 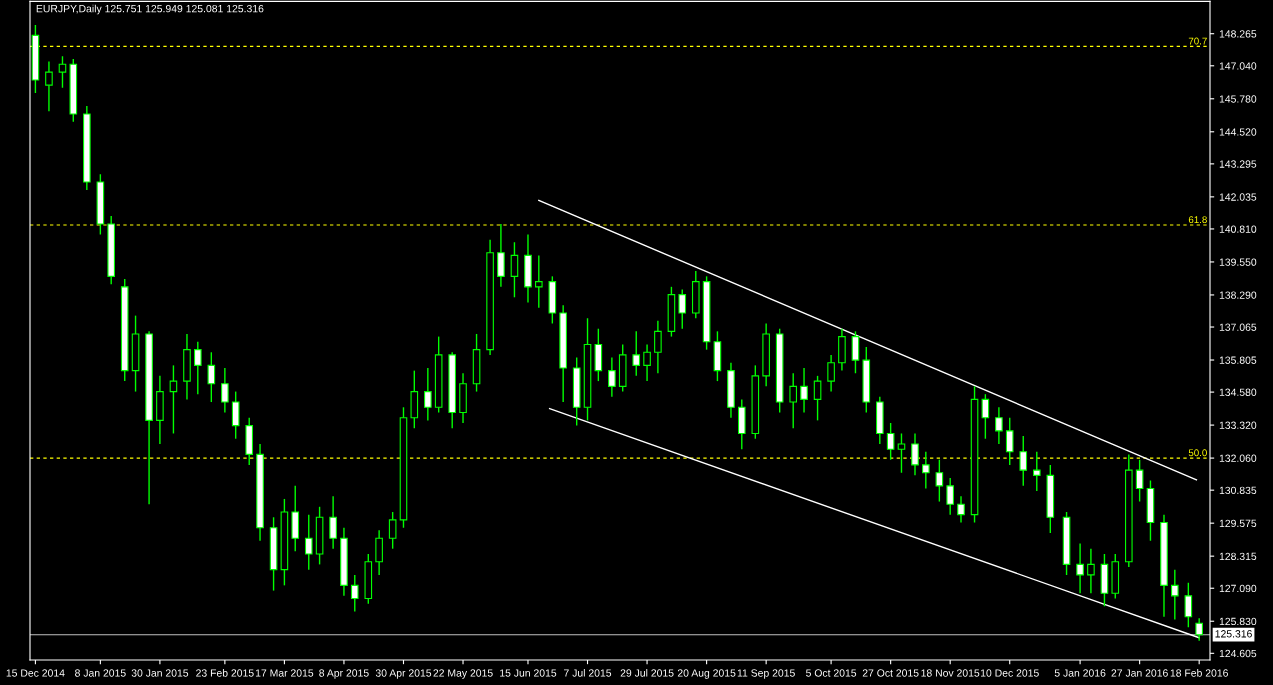 I want to click on y-tick-label: 140.810, so click(x=1238, y=229).